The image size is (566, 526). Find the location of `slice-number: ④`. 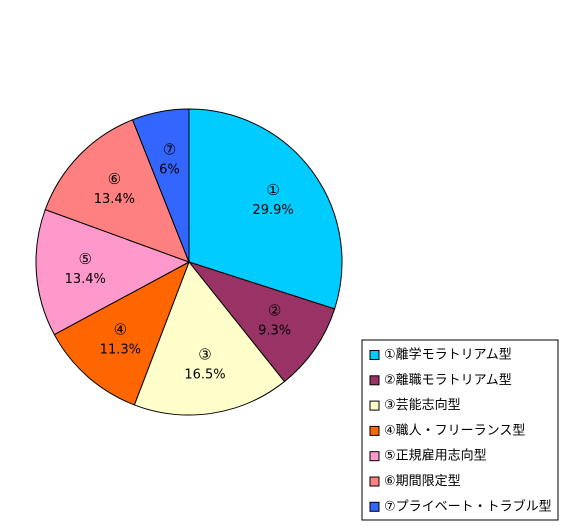

slice-number: ④ is located at coordinates (120, 330).